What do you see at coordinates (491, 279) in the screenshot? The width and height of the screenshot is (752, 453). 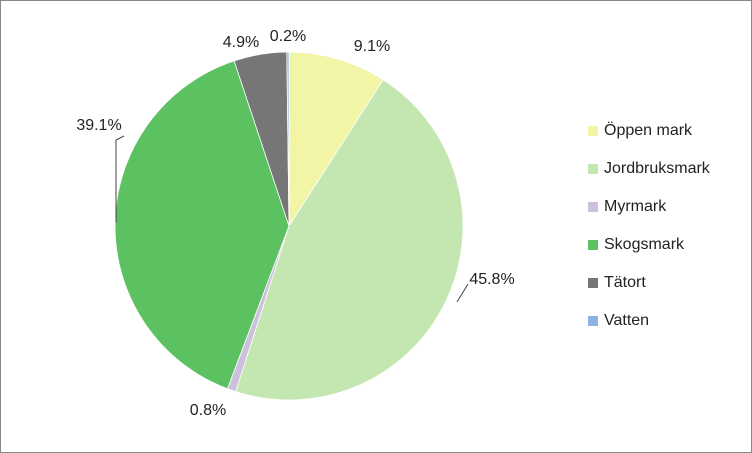 I see `data-label: 45.8%` at bounding box center [491, 279].